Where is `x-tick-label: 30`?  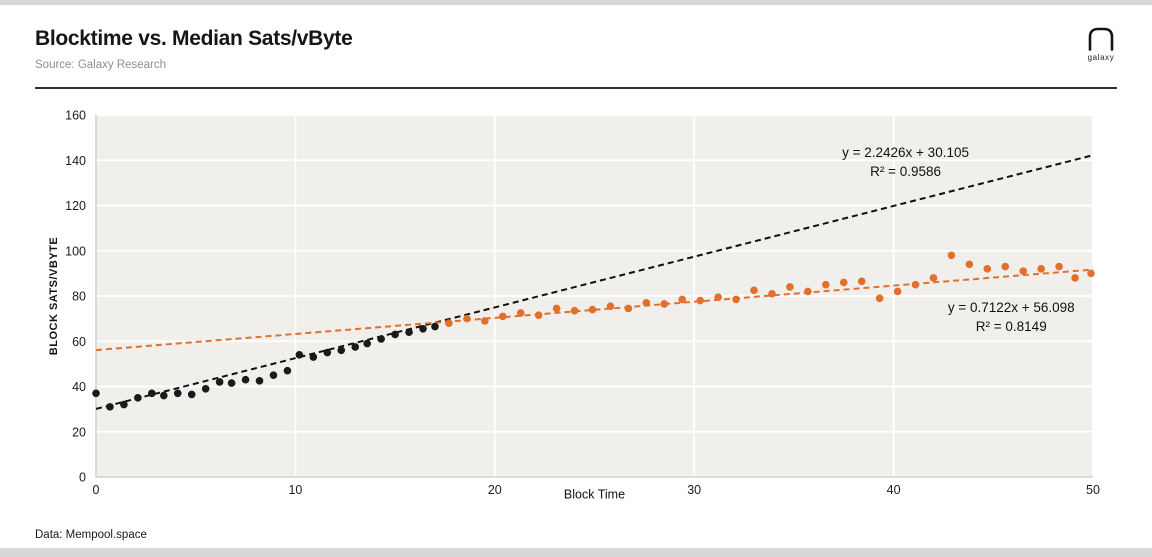
x-tick-label: 30 is located at coordinates (694, 490).